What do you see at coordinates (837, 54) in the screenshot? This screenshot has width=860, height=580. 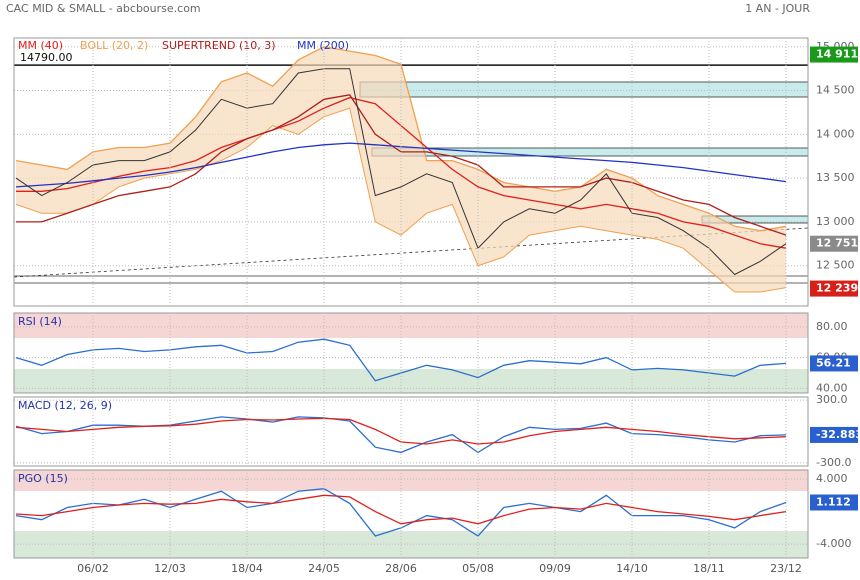 I see `value-marker-label: 14 911` at bounding box center [837, 54].